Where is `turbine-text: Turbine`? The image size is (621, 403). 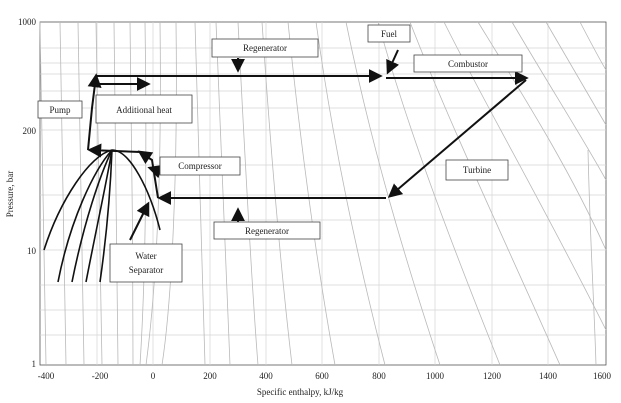 turbine-text: Turbine is located at coordinates (477, 170).